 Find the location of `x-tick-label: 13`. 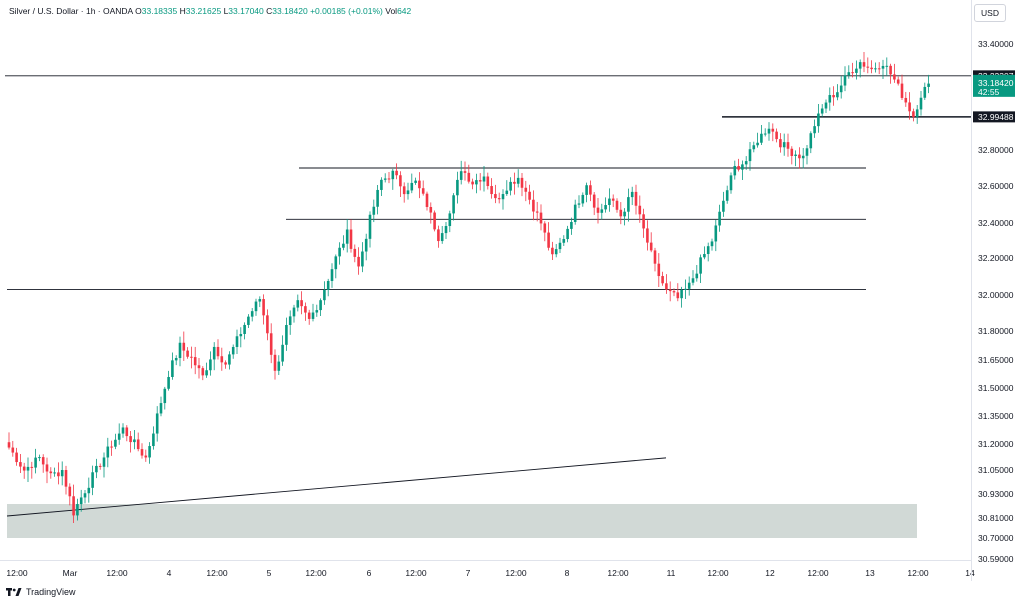

x-tick-label: 13 is located at coordinates (870, 573).